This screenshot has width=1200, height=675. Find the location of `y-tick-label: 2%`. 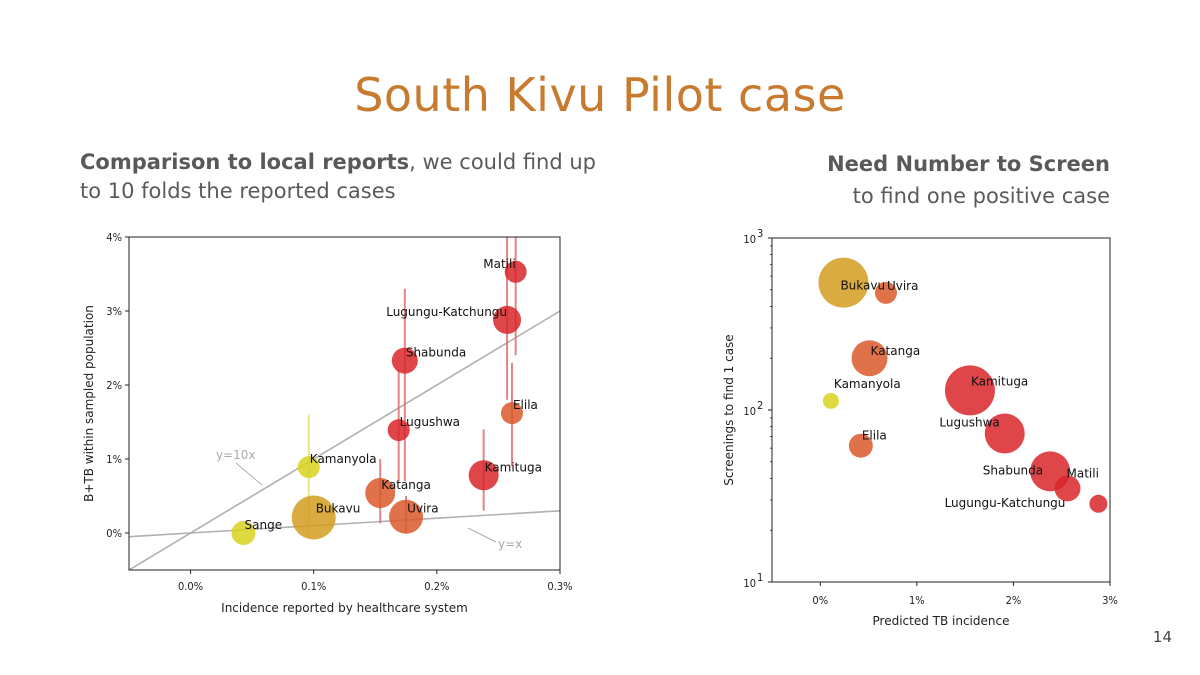

y-tick-label: 2% is located at coordinates (114, 385).